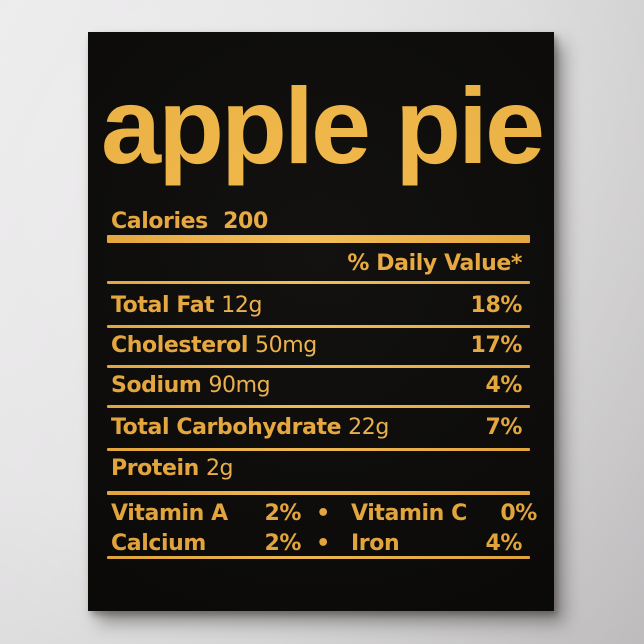 This screenshot has height=644, width=644. Describe the element at coordinates (496, 345) in the screenshot. I see `nutrient-percent: 17%` at that location.